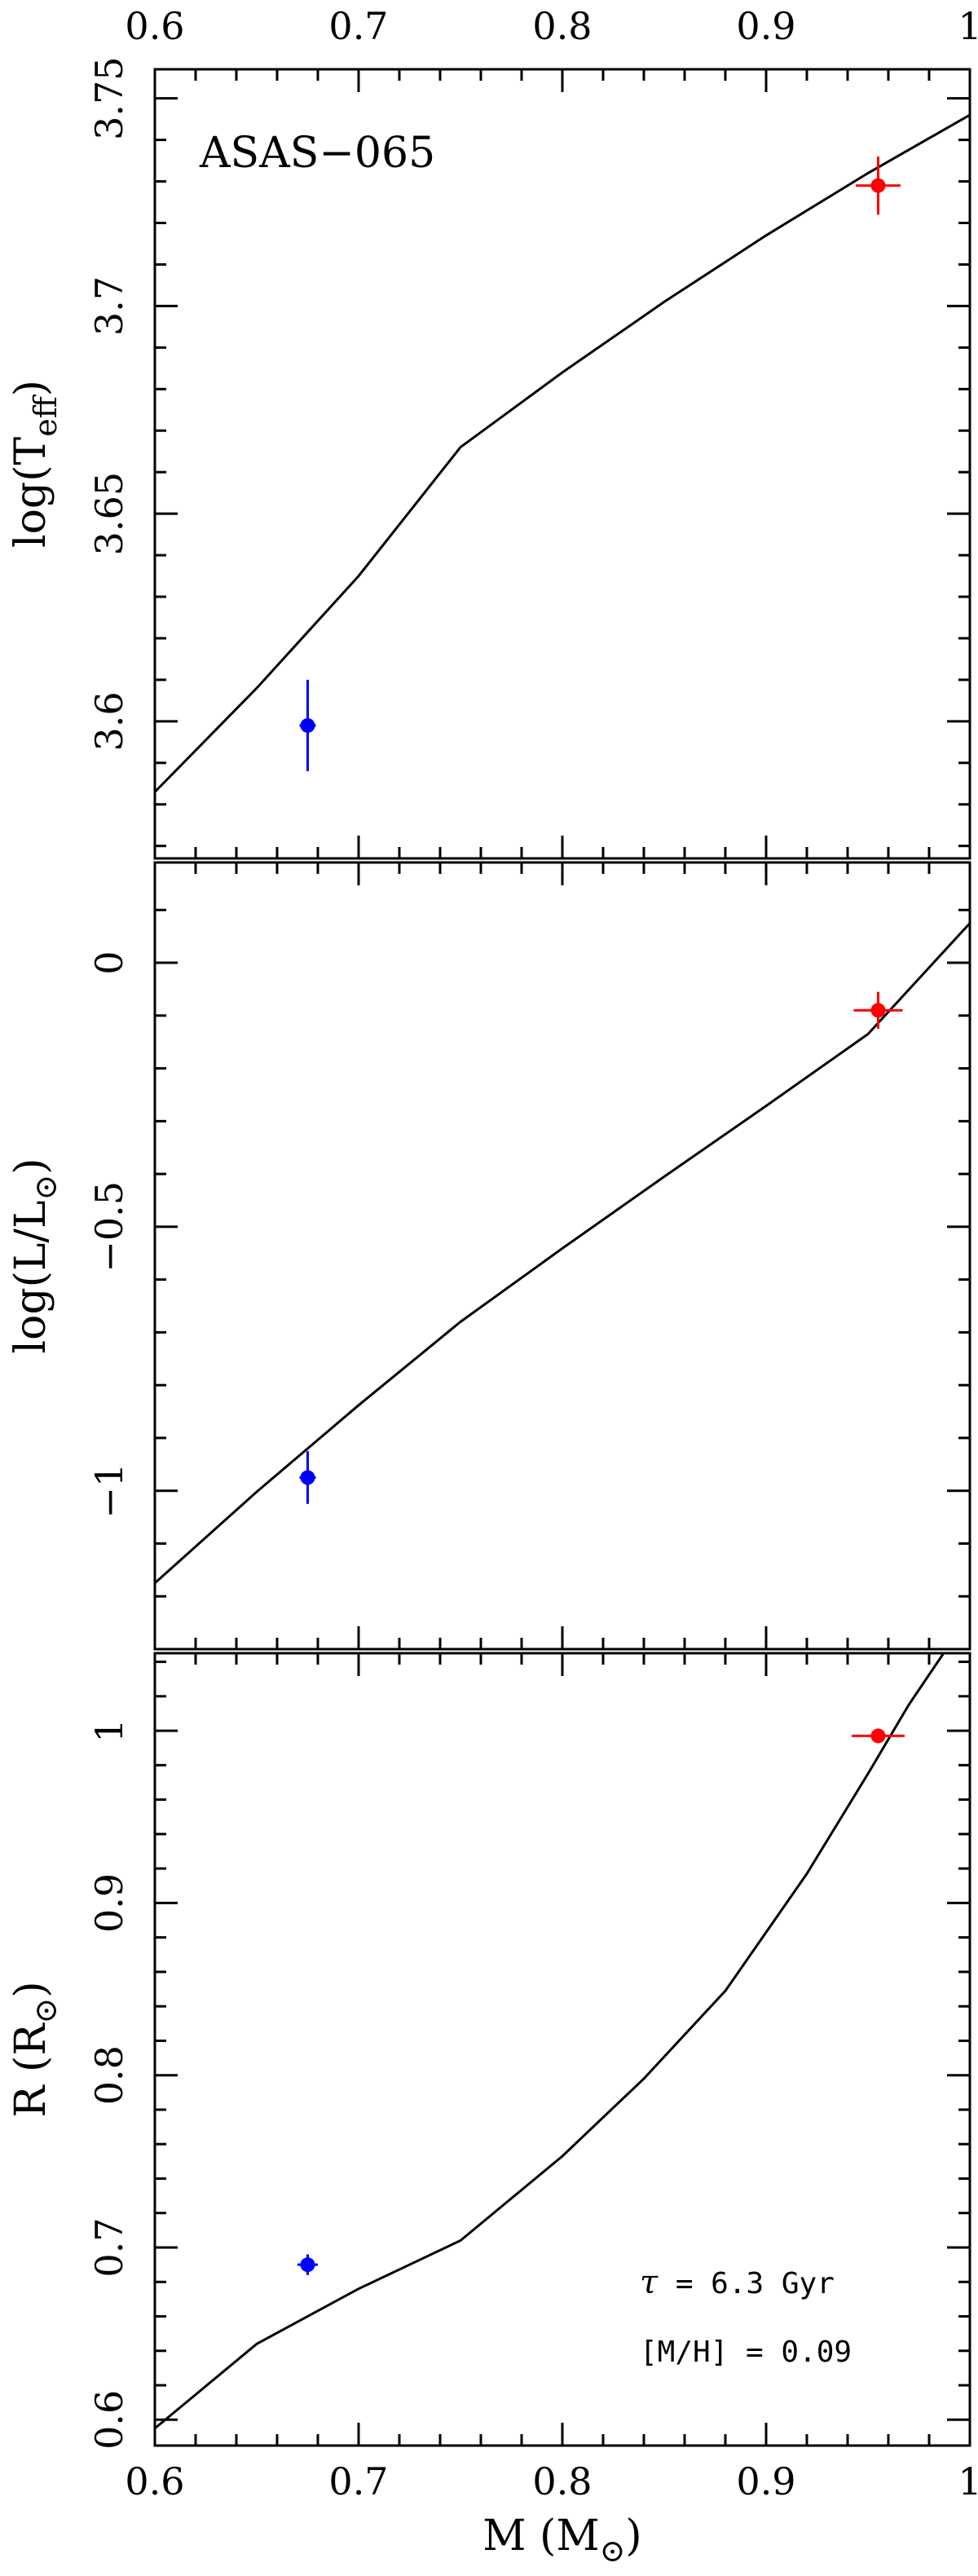  What do you see at coordinates (649, 2282) in the screenshot?
I see `model-parameter-symbol: τ` at bounding box center [649, 2282].